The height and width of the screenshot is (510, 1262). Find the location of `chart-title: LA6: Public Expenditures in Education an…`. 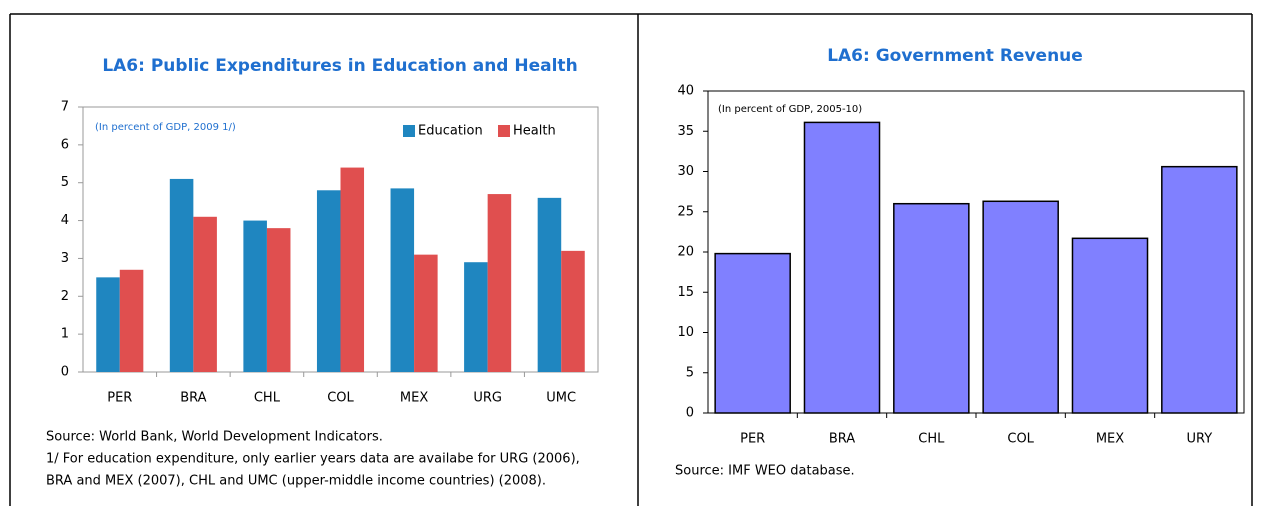

chart-title: LA6: Public Expenditures in Education an… is located at coordinates (339, 66).